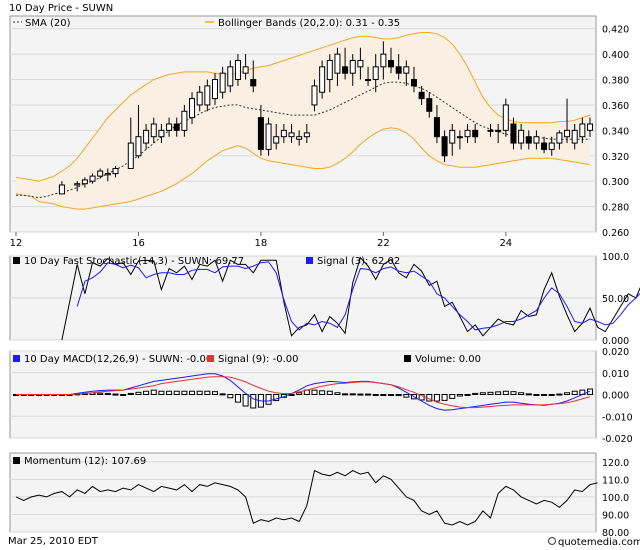 The height and width of the screenshot is (550, 640). What do you see at coordinates (615, 233) in the screenshot?
I see `price-ytick-label: 0.260` at bounding box center [615, 233].